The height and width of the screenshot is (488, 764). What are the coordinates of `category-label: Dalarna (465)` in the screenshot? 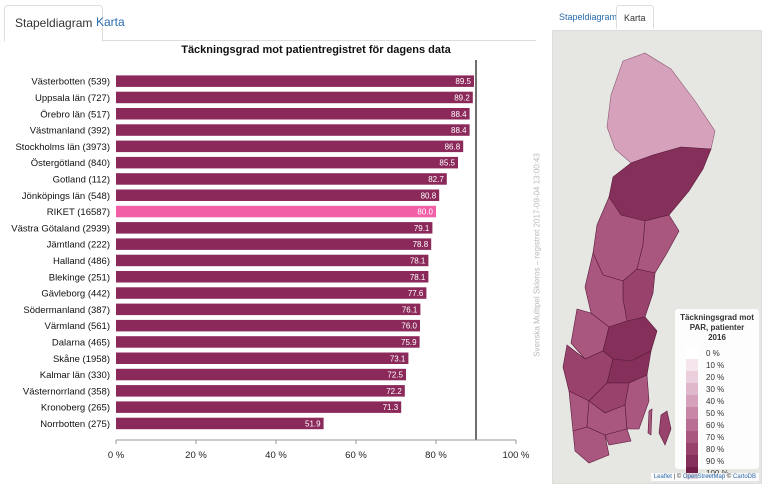 It's located at (81, 342).